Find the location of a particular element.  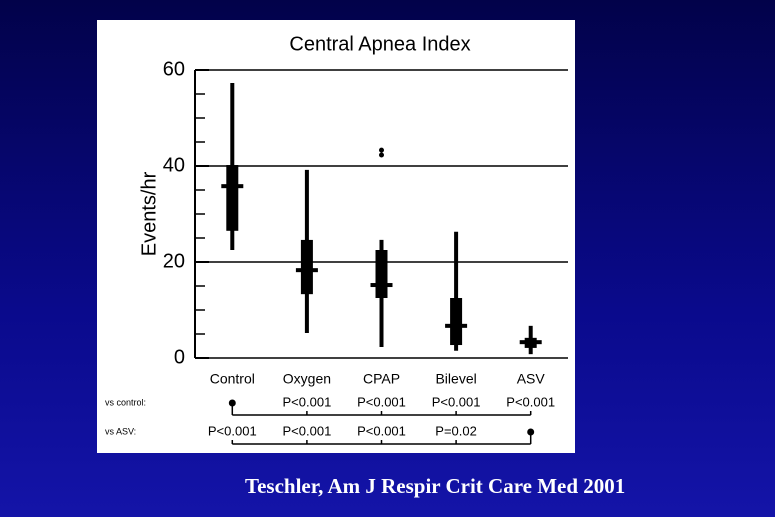

y-tick-label: 20 is located at coordinates (174, 261).